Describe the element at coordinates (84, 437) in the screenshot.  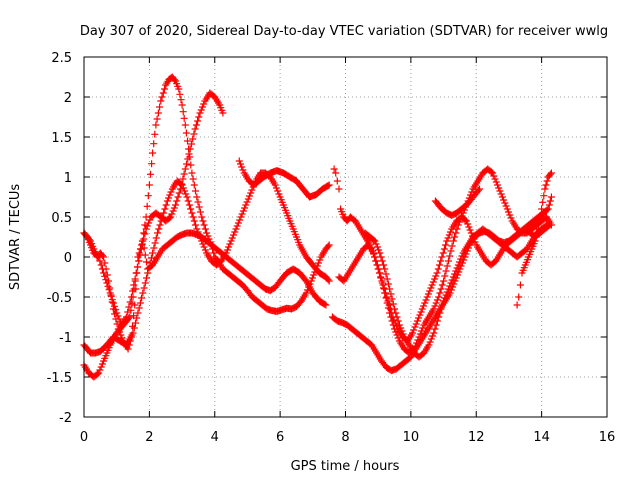
I see `x-tick-label: 0` at that location.